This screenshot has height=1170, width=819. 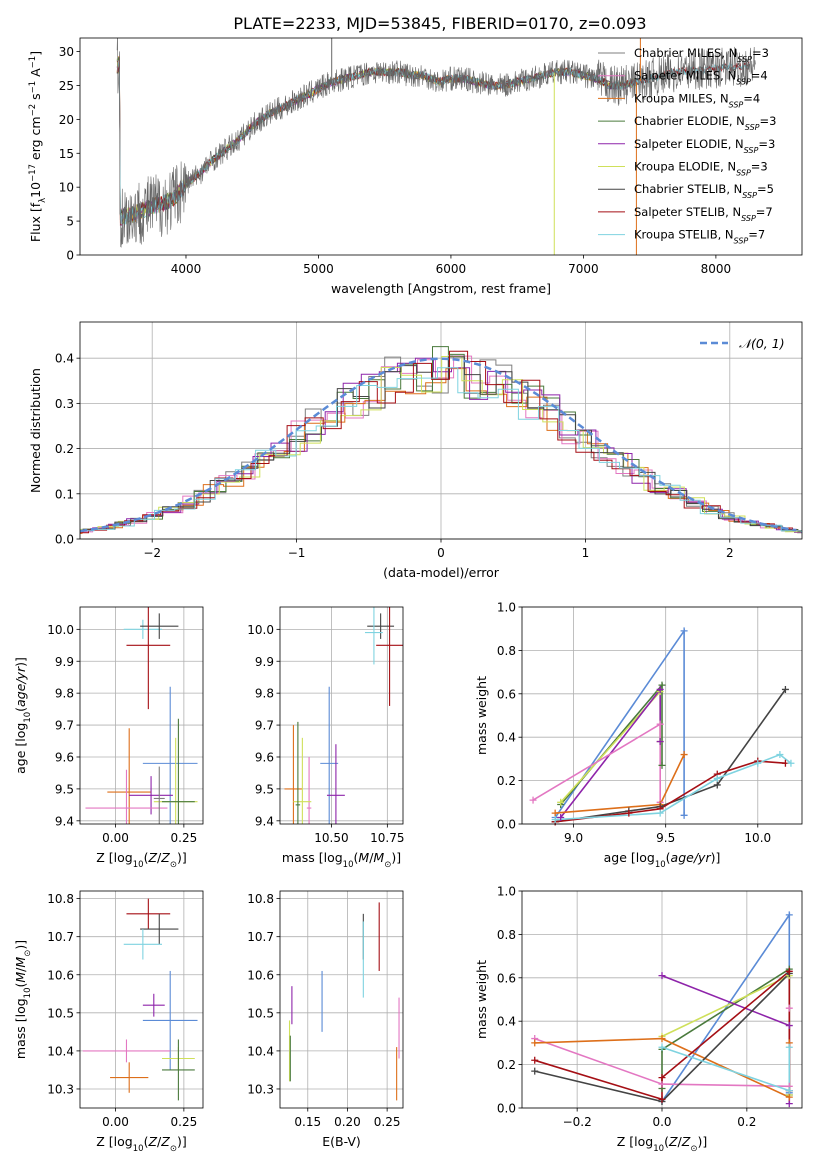 I want to click on x-axis-label: wavelength [Angstrom, rest frame], so click(x=441, y=288).